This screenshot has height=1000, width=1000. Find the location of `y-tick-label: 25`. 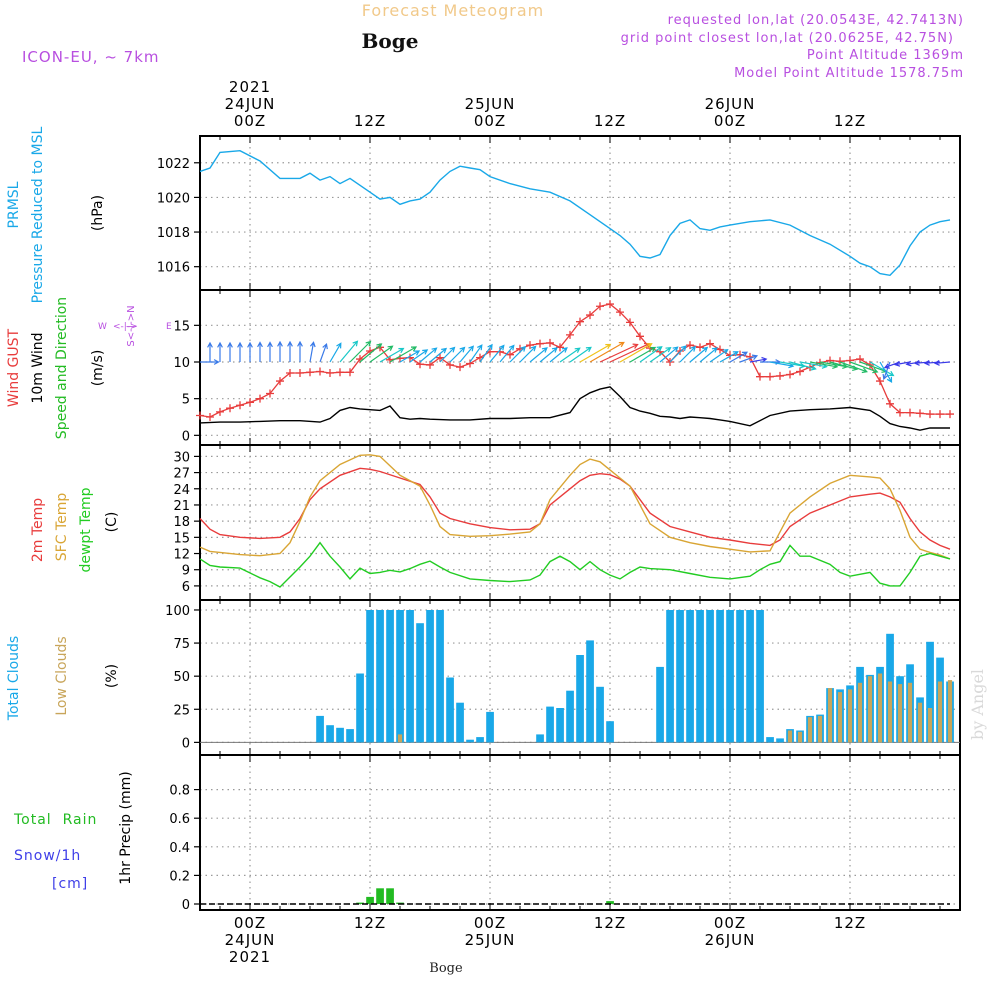

y-tick-label: 25 is located at coordinates (181, 710).